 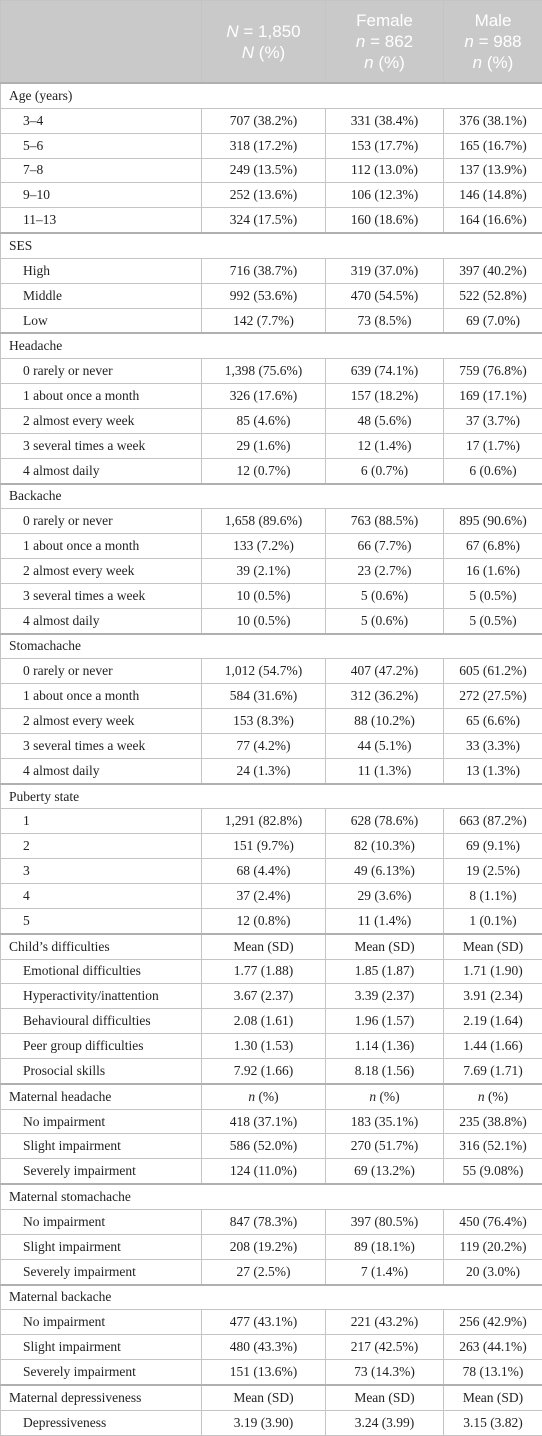 I want to click on value-cell: 69 (9.1%), so click(x=493, y=846).